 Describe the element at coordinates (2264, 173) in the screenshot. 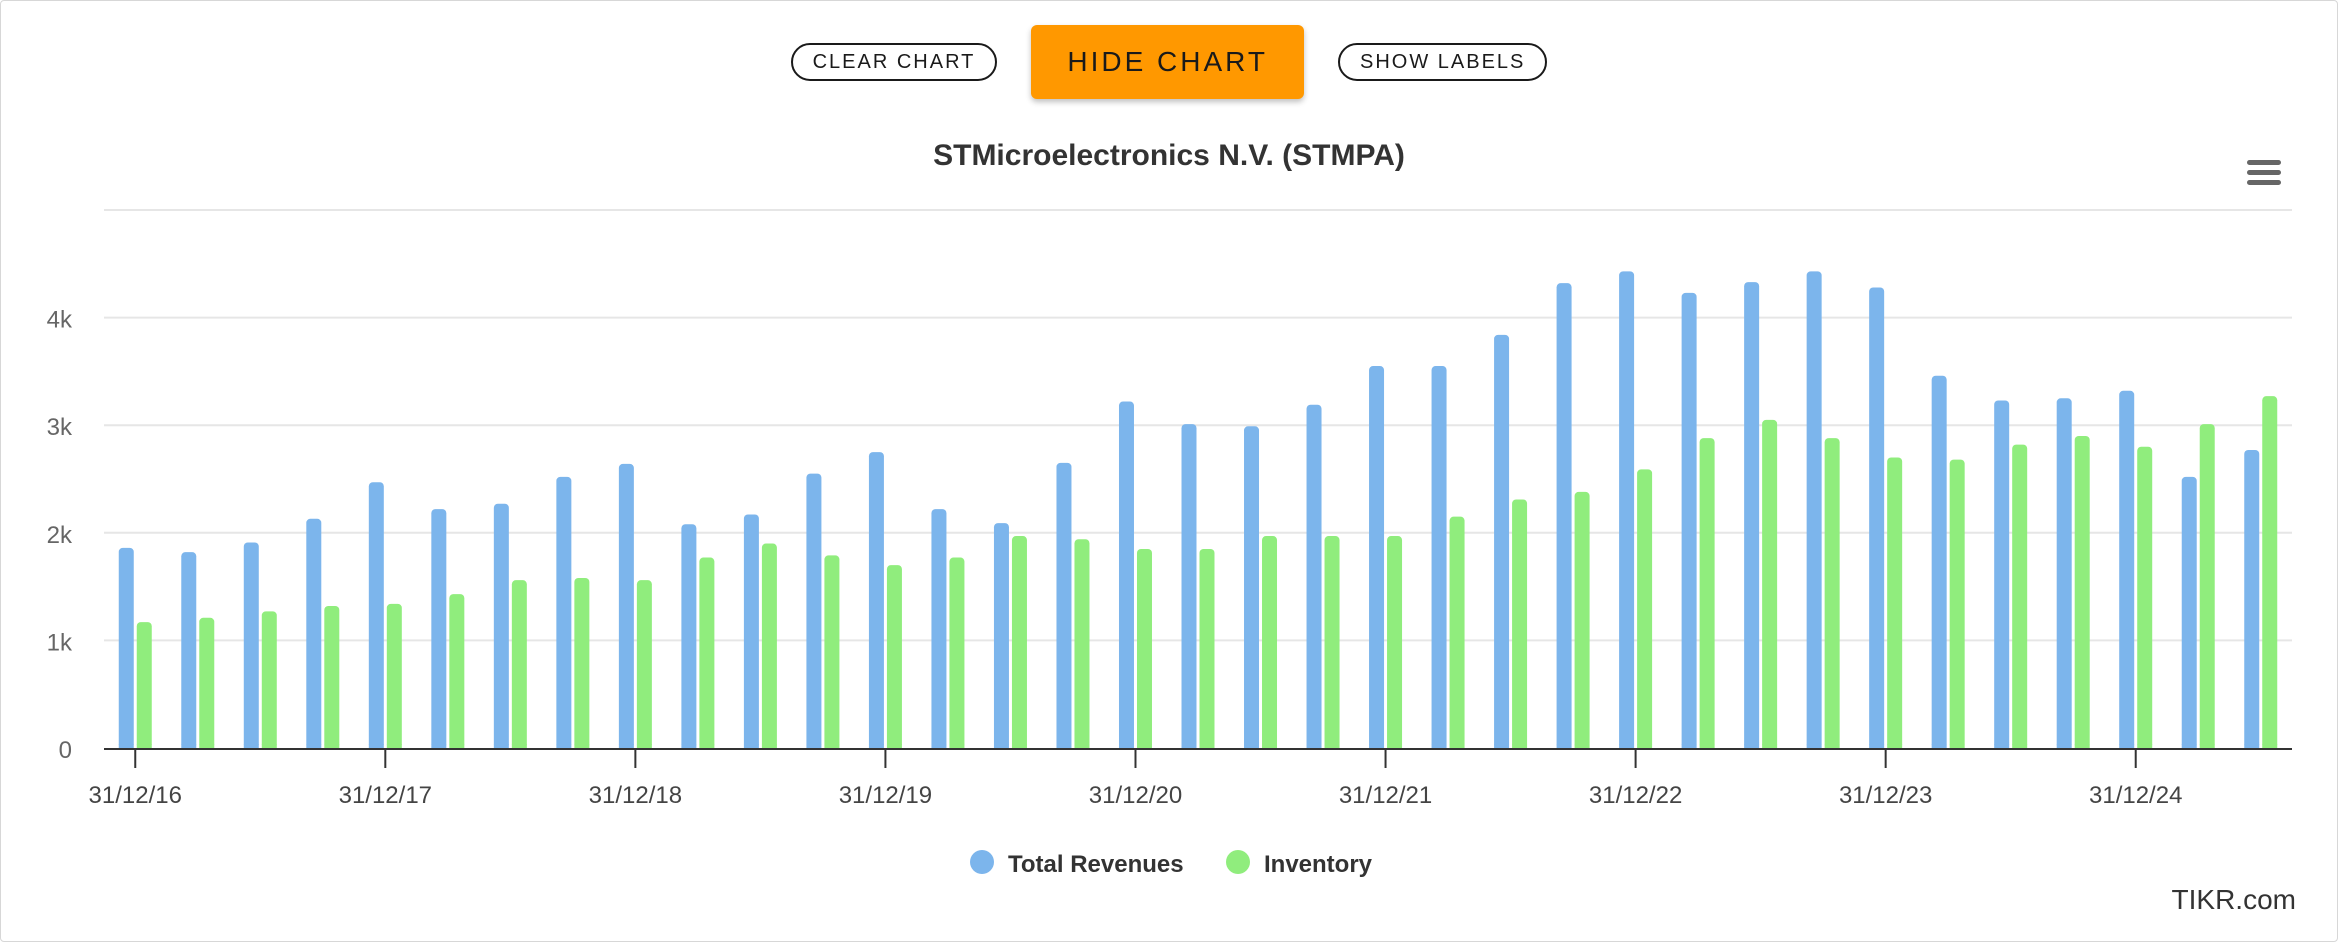

I see `hamburger-menu-icon` at that location.